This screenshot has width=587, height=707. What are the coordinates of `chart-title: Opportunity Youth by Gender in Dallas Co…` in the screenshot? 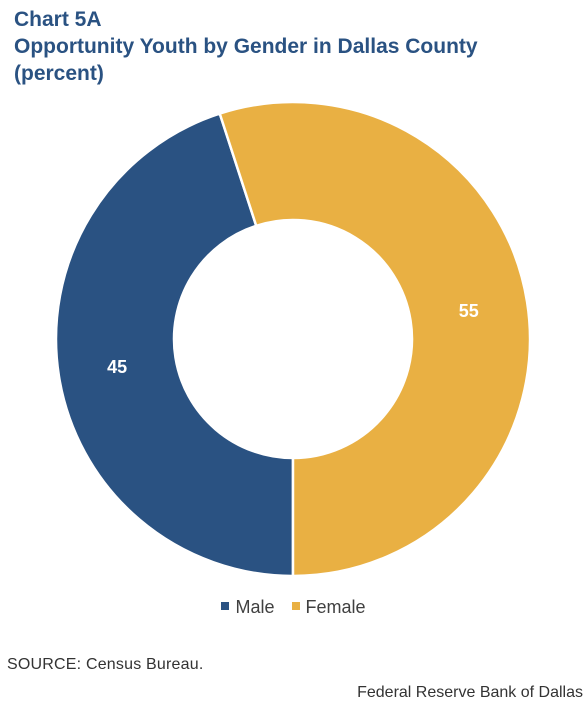 It's located at (246, 46).